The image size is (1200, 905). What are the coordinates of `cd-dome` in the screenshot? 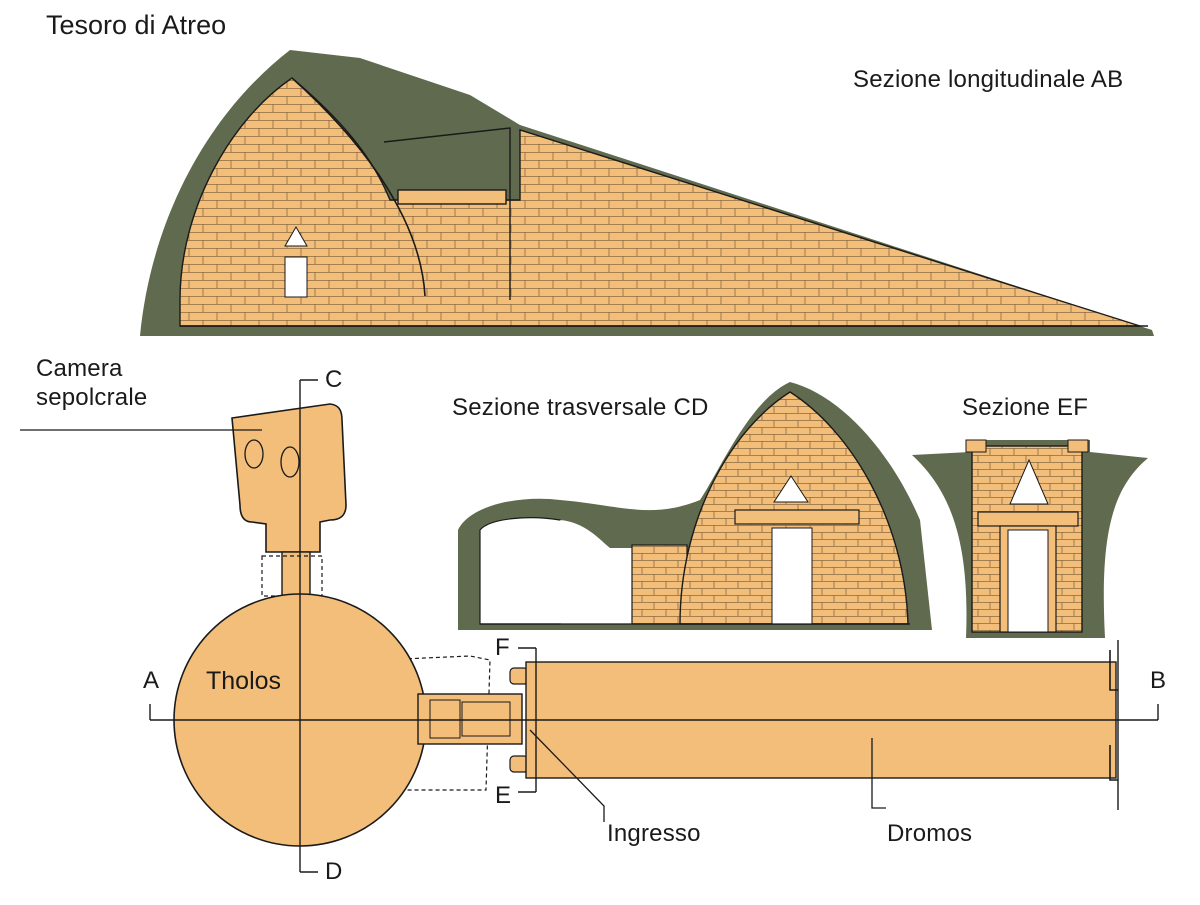 It's located at (794, 508).